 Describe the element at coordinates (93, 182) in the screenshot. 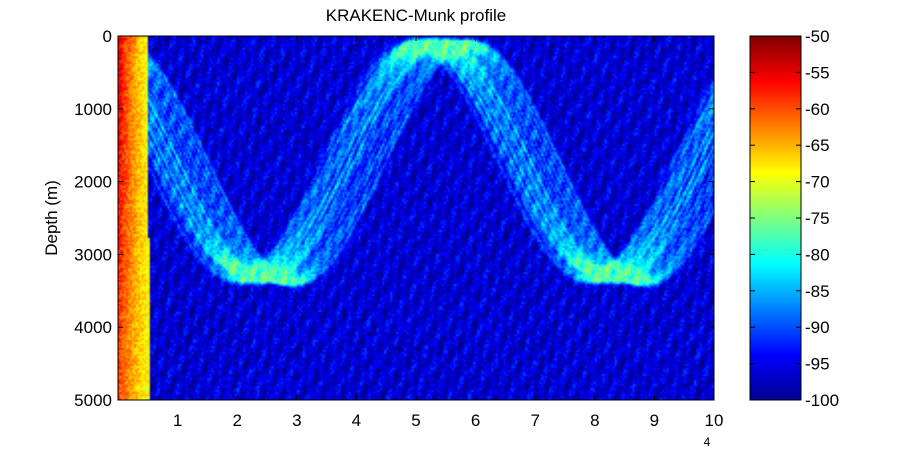

I see `y-tick-label: 2000` at that location.